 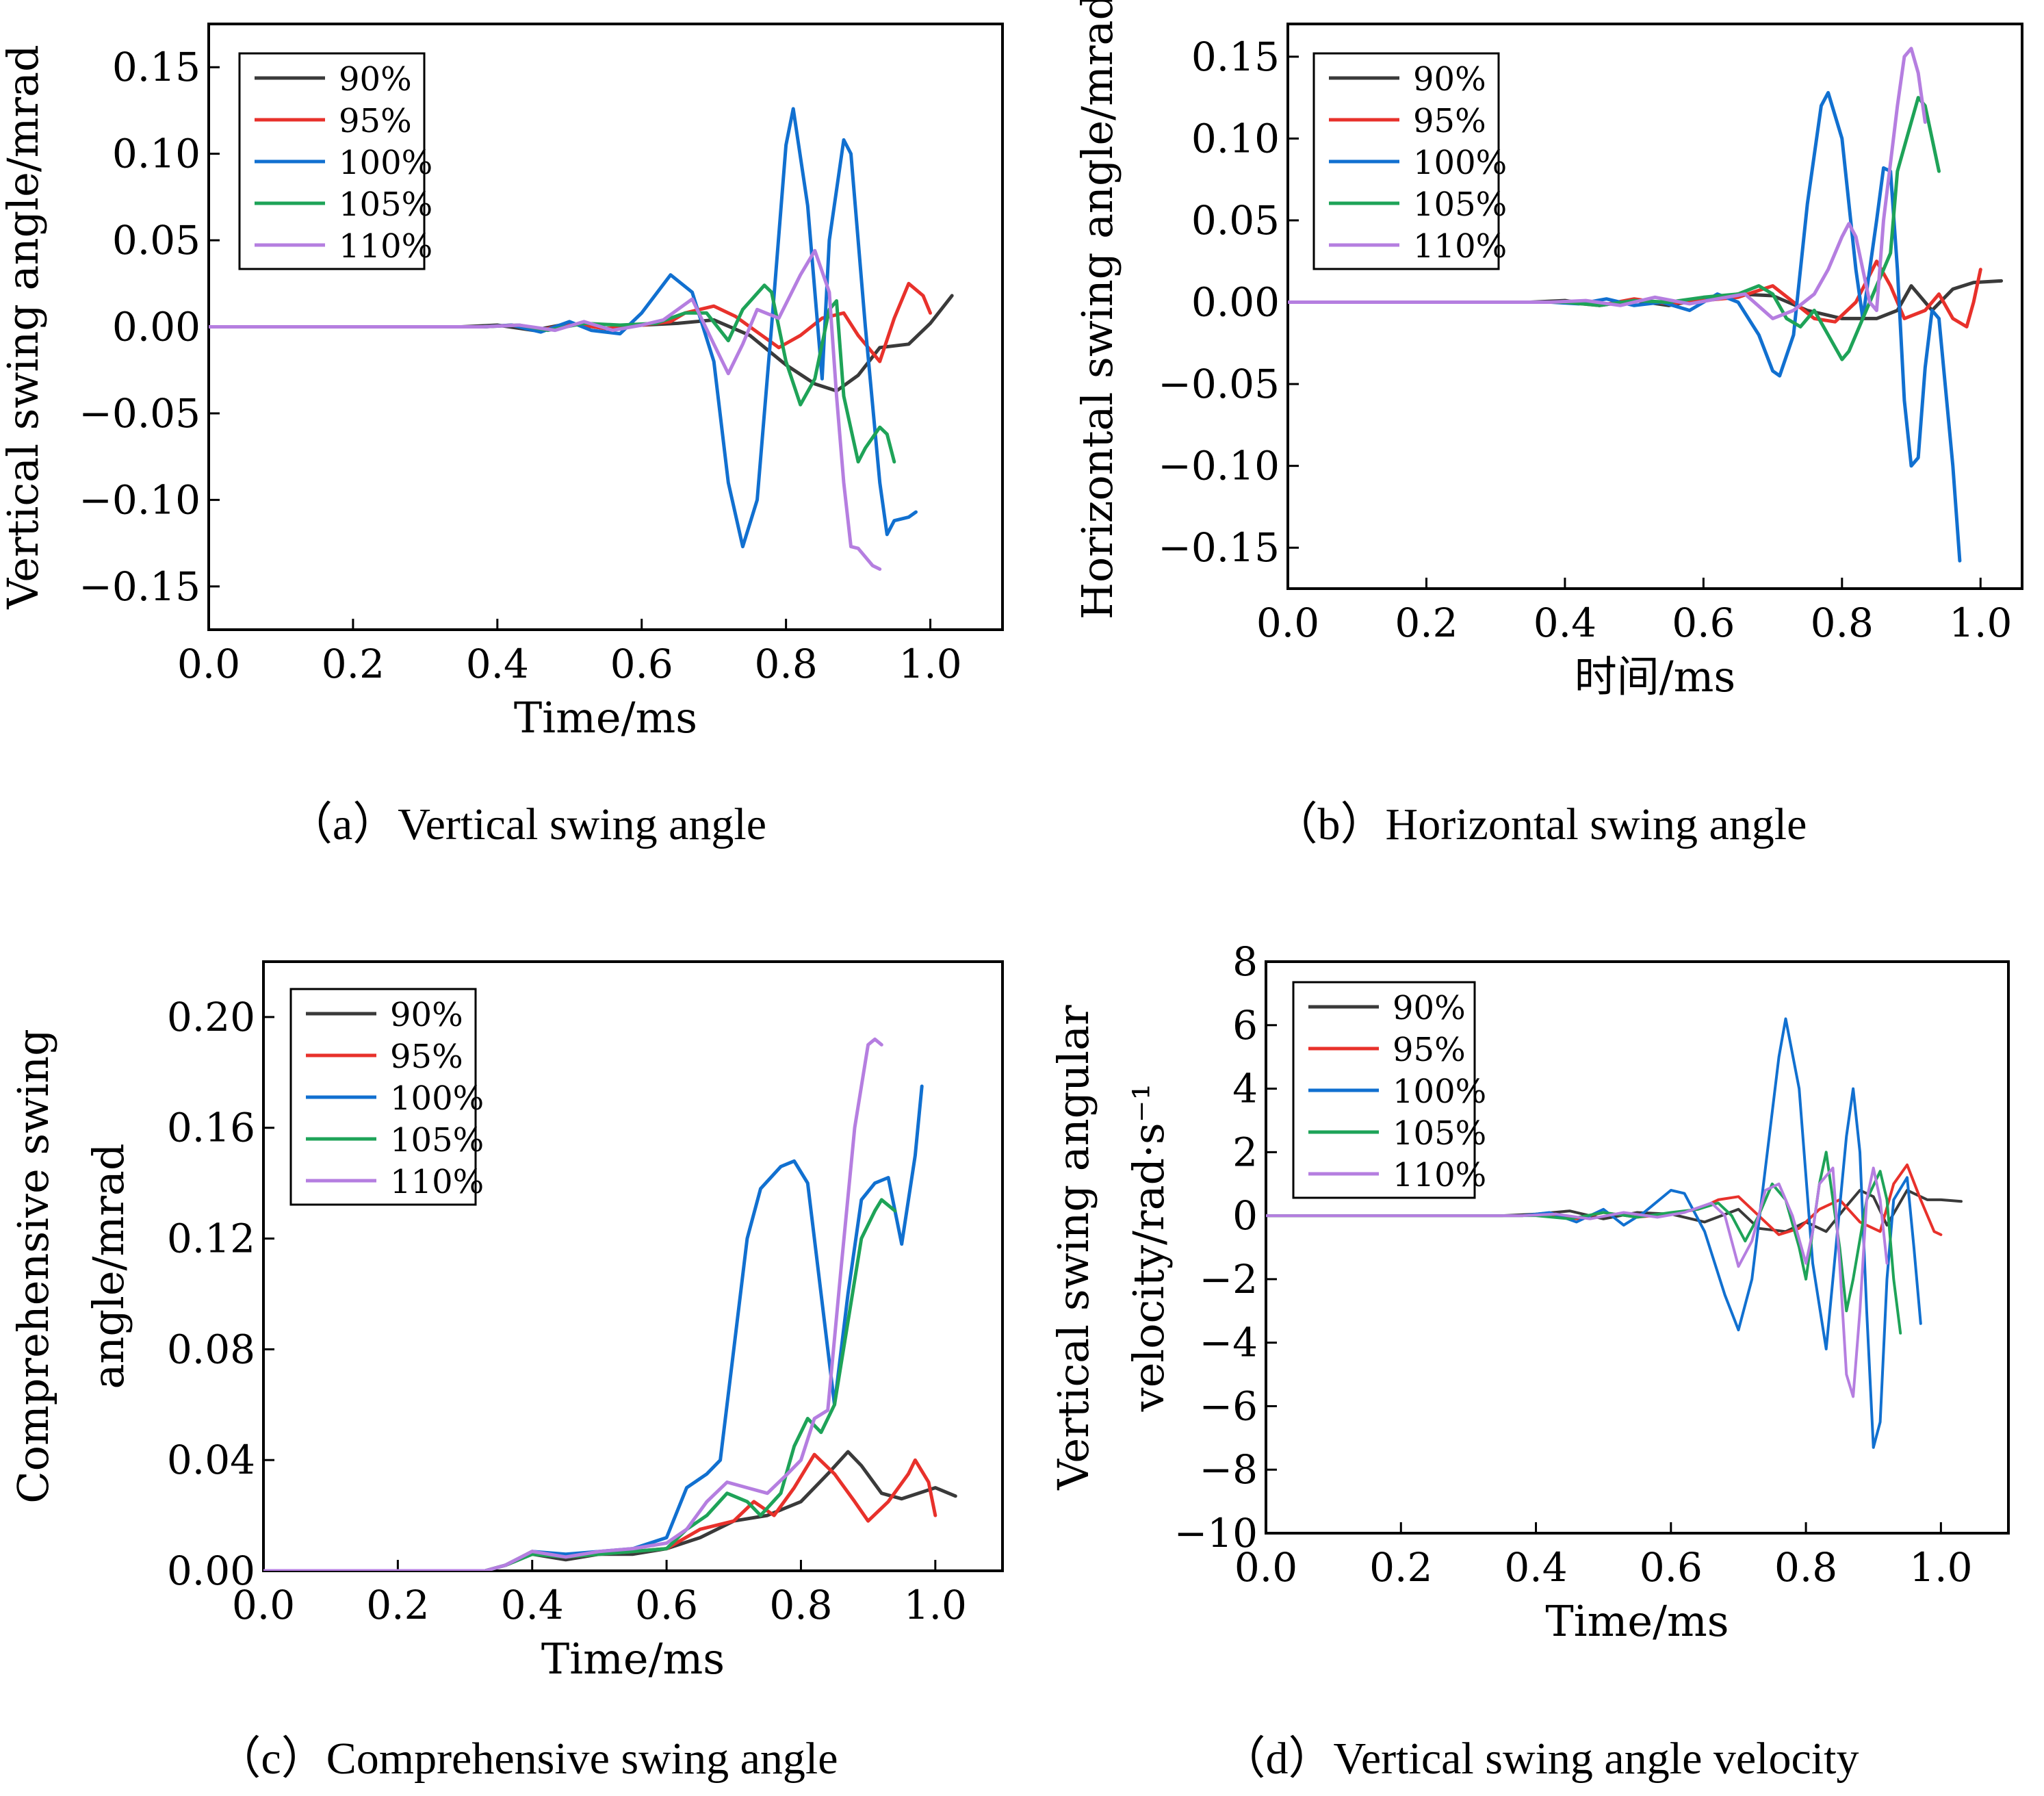 I want to click on y-axis-label: Vertical swing angular, so click(x=1073, y=1248).